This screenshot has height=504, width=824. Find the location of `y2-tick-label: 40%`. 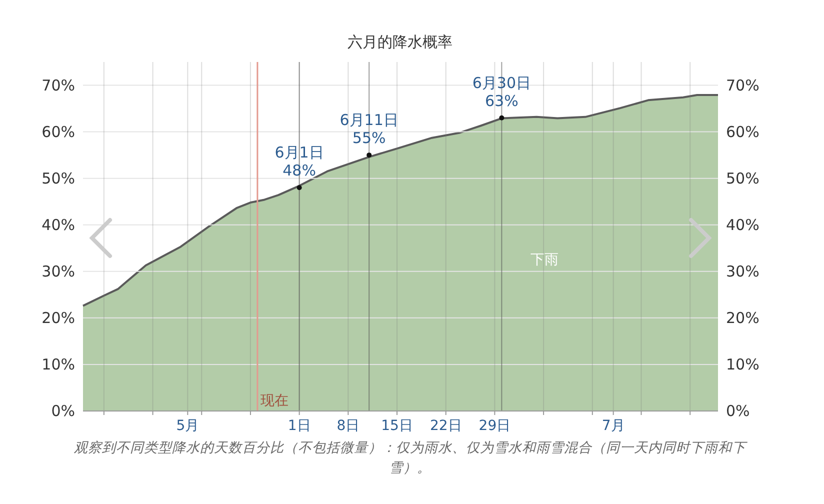

y2-tick-label: 40% is located at coordinates (743, 225).